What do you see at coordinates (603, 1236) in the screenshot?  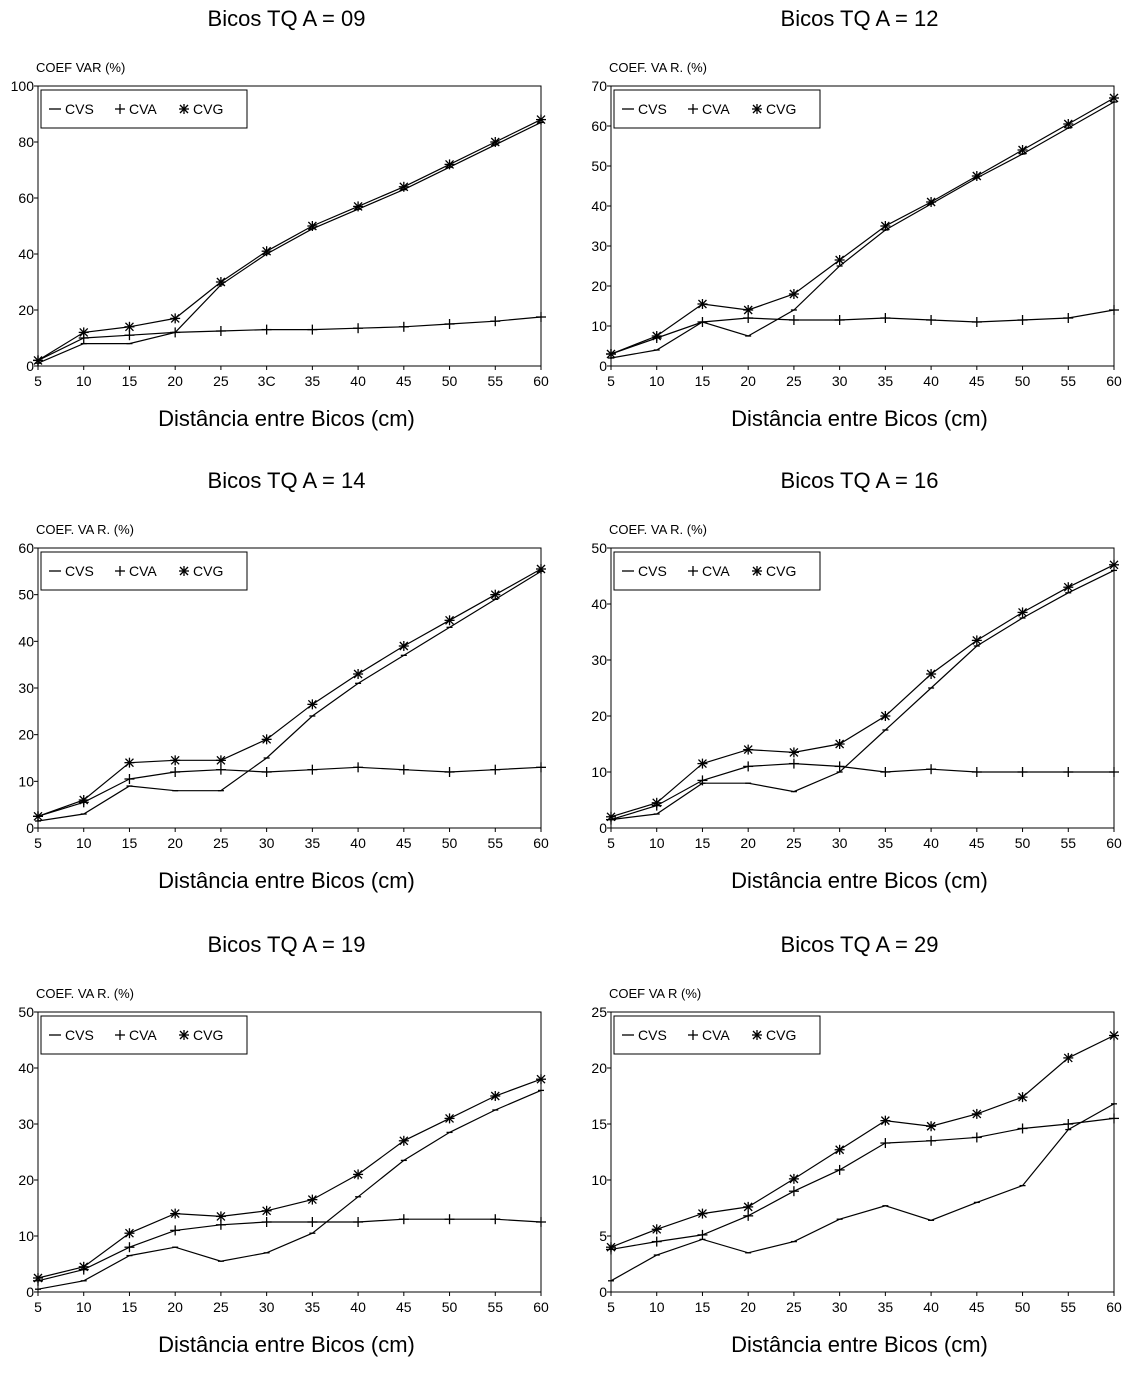 I see `y-tick-label: 5` at bounding box center [603, 1236].